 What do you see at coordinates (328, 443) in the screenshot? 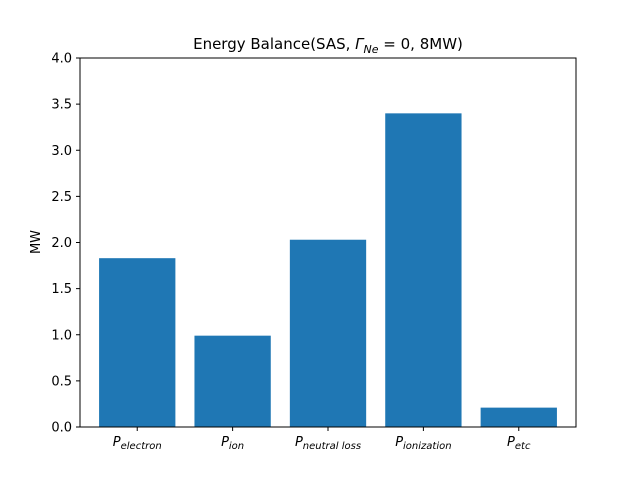
I see `x-tick-label: Pneutral loss` at bounding box center [328, 443].